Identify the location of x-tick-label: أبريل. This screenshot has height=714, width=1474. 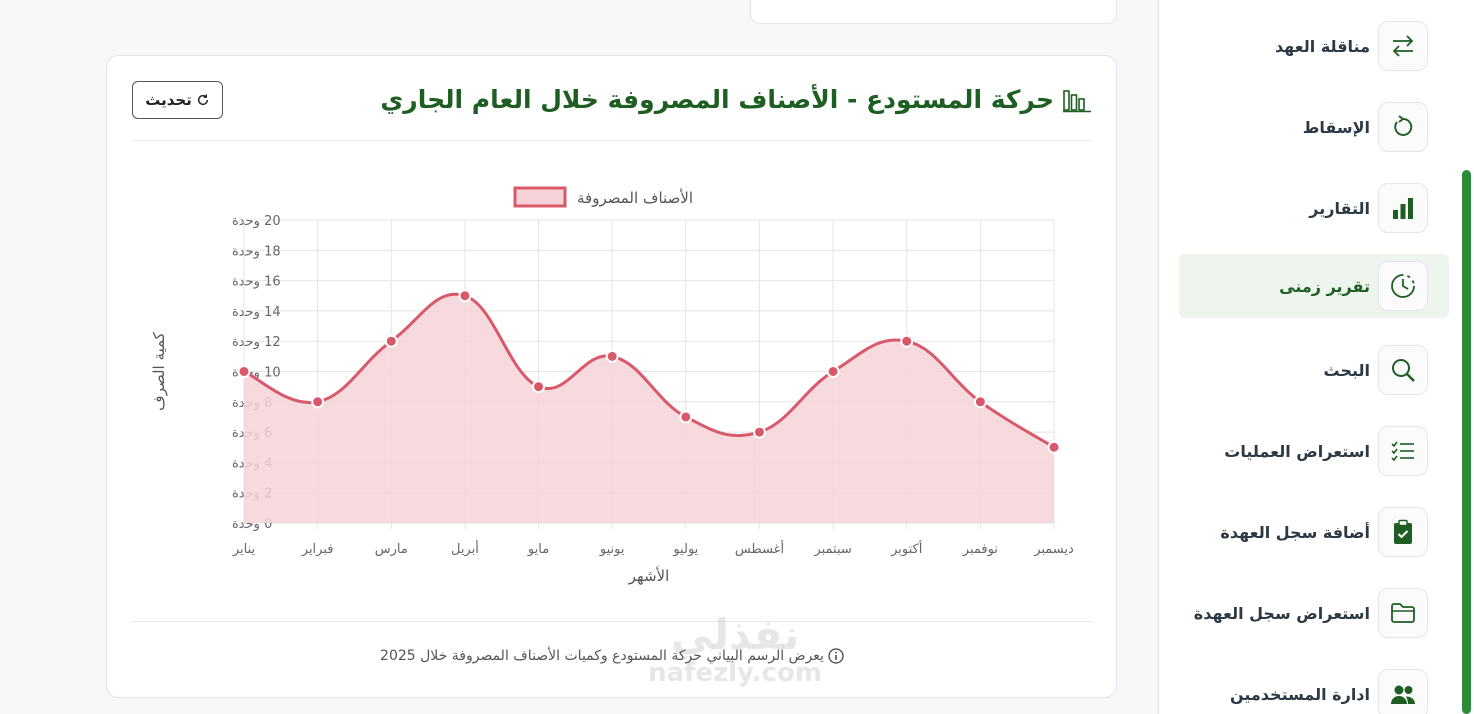
(465, 548).